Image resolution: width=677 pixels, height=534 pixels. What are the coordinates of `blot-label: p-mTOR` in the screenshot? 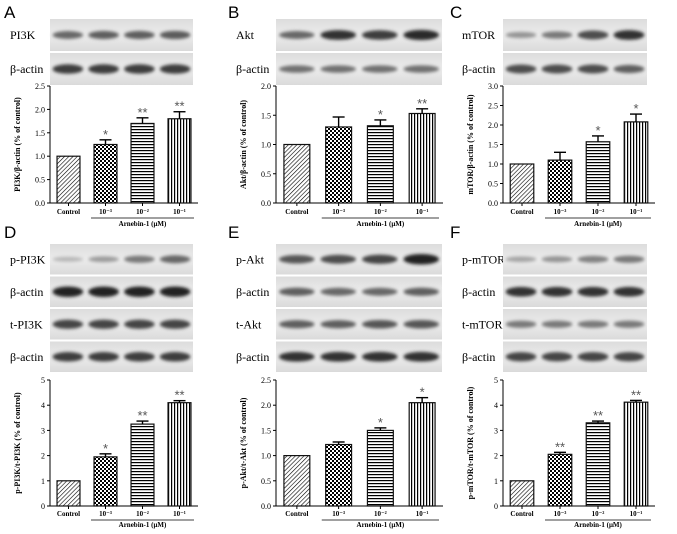 It's located at (483, 259).